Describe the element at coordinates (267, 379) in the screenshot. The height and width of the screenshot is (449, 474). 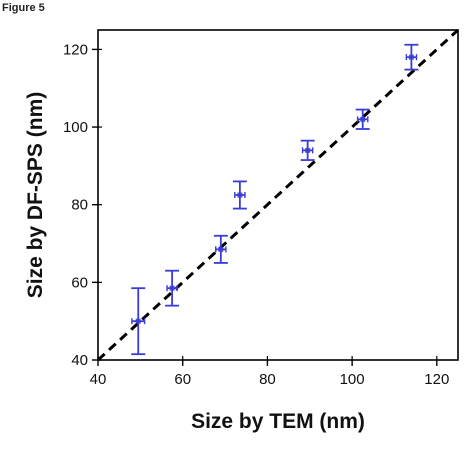
I see `x-tick-label: 80` at that location.